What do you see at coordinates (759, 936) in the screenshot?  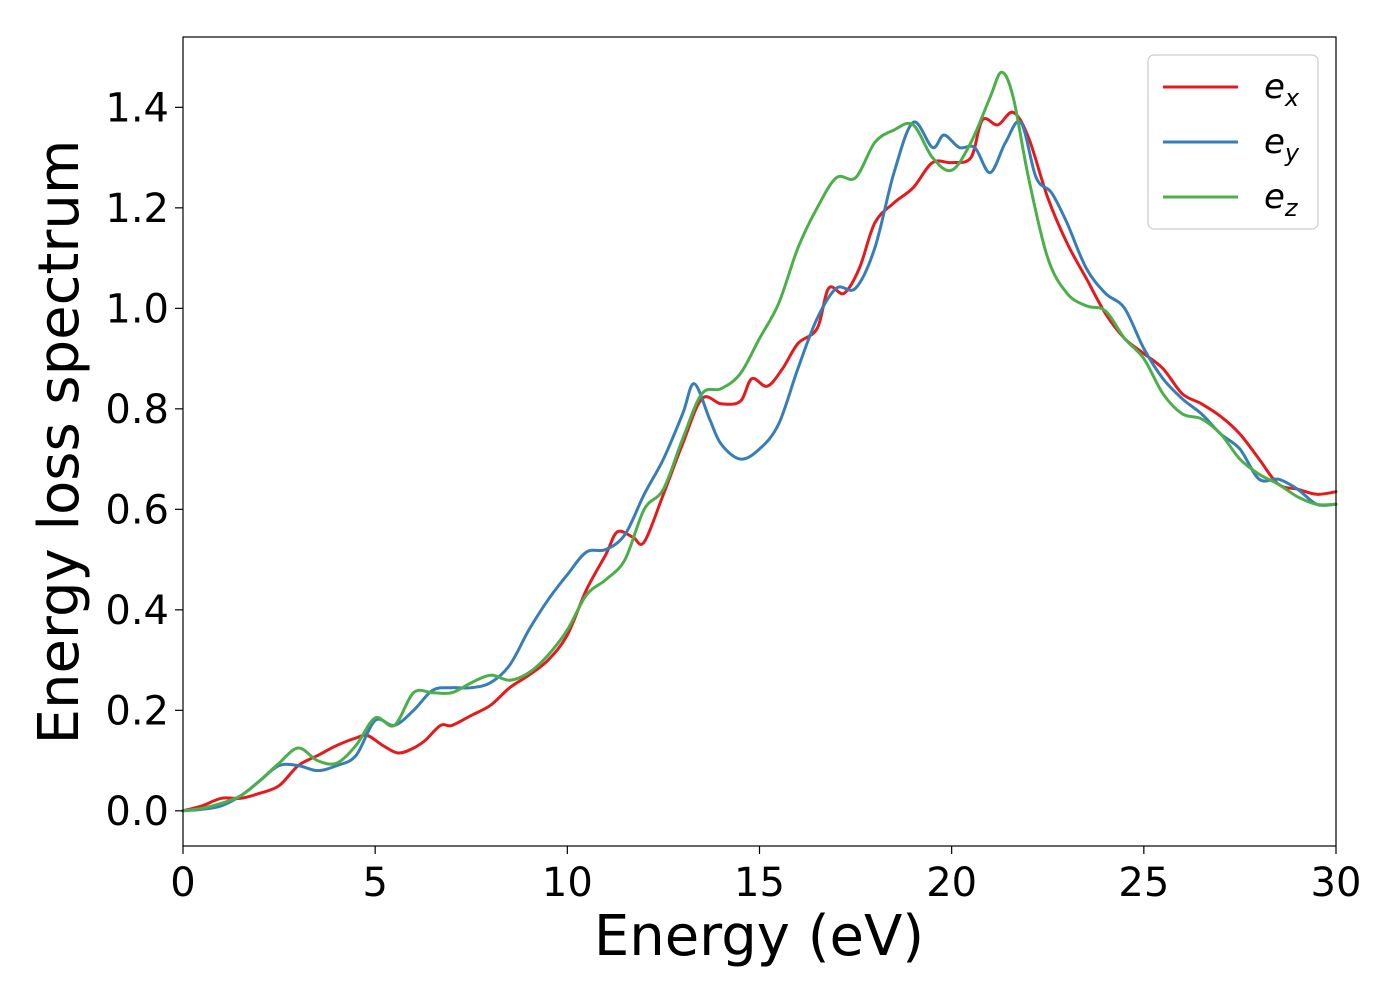 I see `x-axis-label: Energy (eV)` at bounding box center [759, 936].